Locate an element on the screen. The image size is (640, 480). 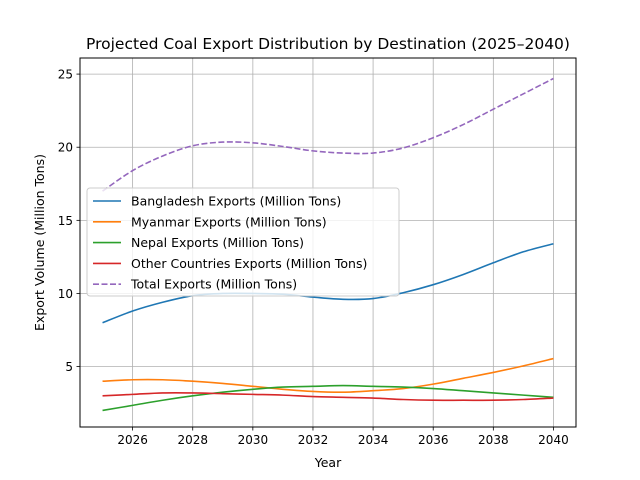
x-tick-label: 2026 is located at coordinates (132, 440).